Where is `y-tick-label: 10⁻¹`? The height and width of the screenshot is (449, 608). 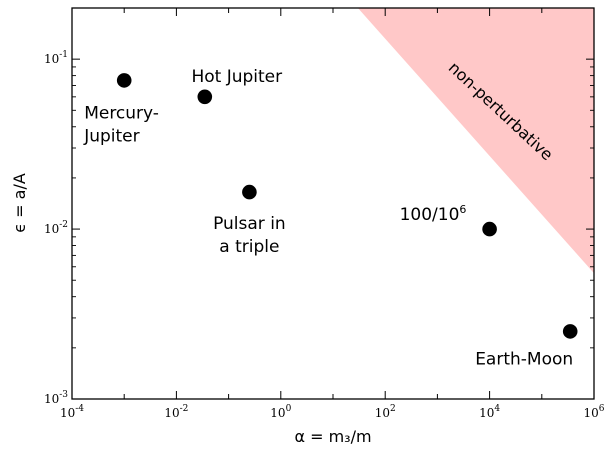
y-tick-label: 10⁻¹ is located at coordinates (56, 58).